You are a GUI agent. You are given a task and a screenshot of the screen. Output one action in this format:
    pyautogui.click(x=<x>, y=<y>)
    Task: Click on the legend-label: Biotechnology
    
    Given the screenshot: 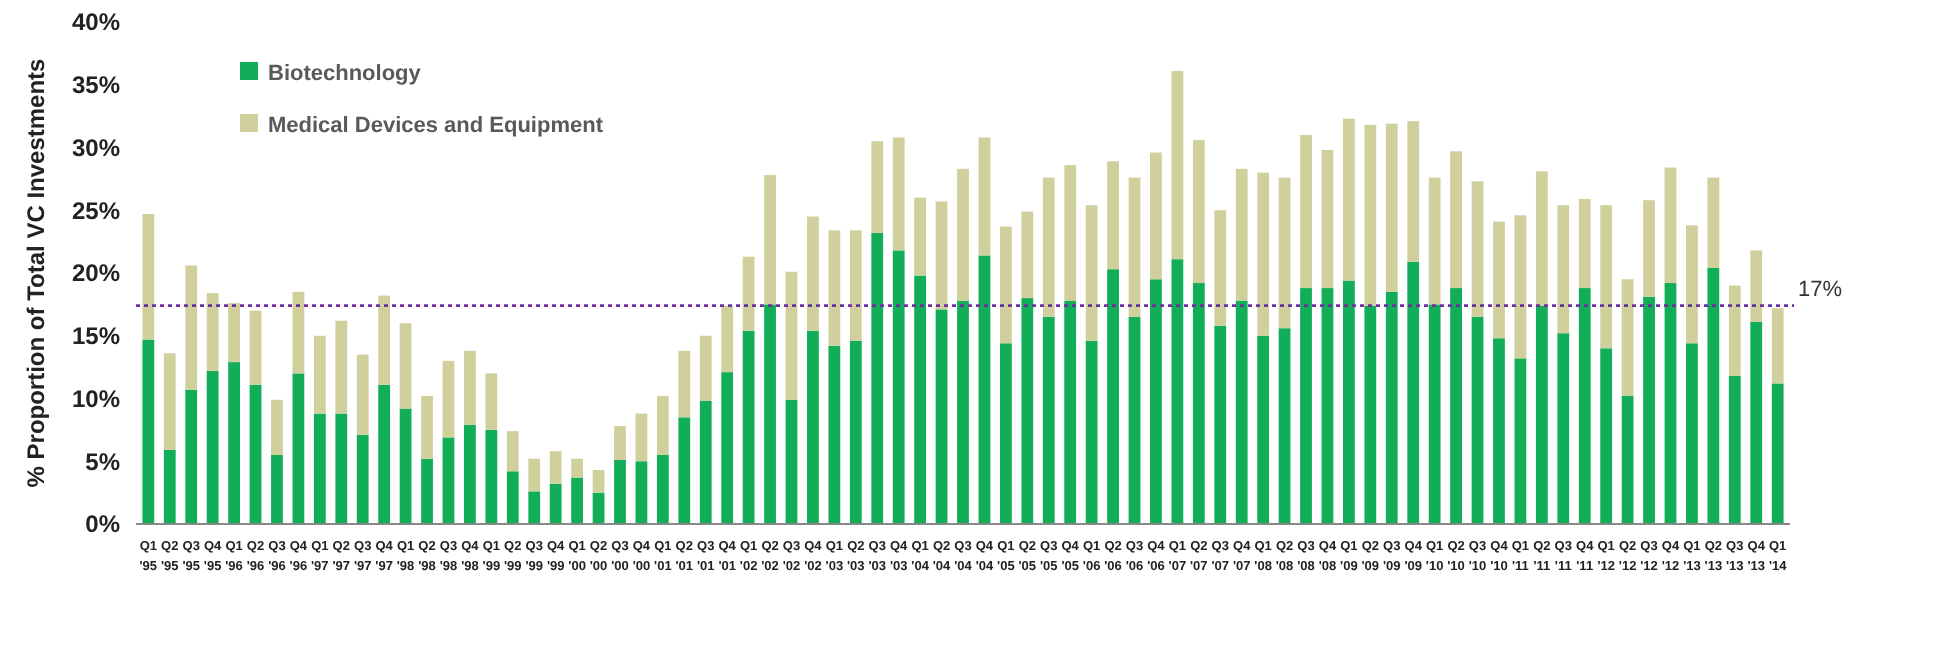 What is the action you would take?
    pyautogui.click(x=345, y=73)
    